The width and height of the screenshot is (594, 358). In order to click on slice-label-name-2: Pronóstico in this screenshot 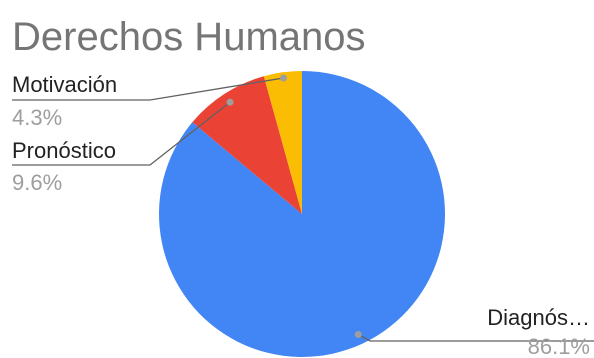, I will do `click(64, 150)`.